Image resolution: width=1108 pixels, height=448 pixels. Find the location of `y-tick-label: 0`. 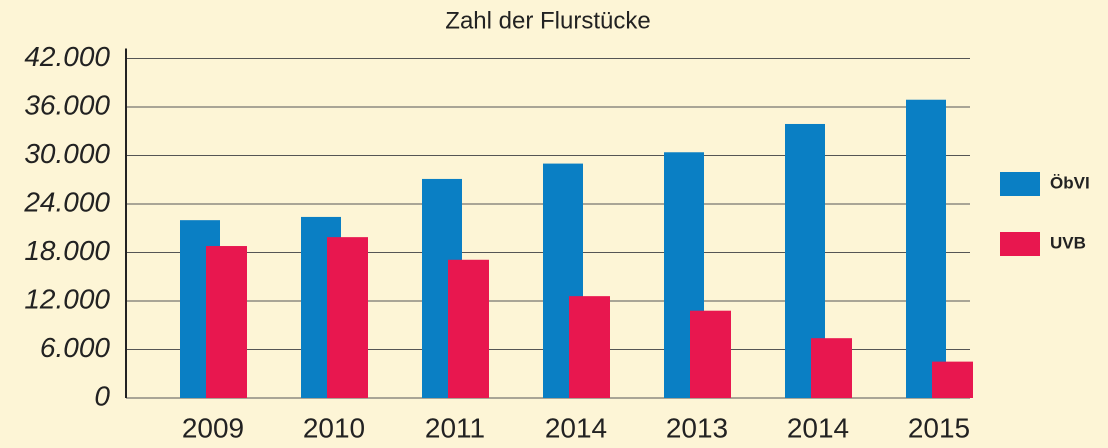

y-tick-label: 0 is located at coordinates (102, 395).